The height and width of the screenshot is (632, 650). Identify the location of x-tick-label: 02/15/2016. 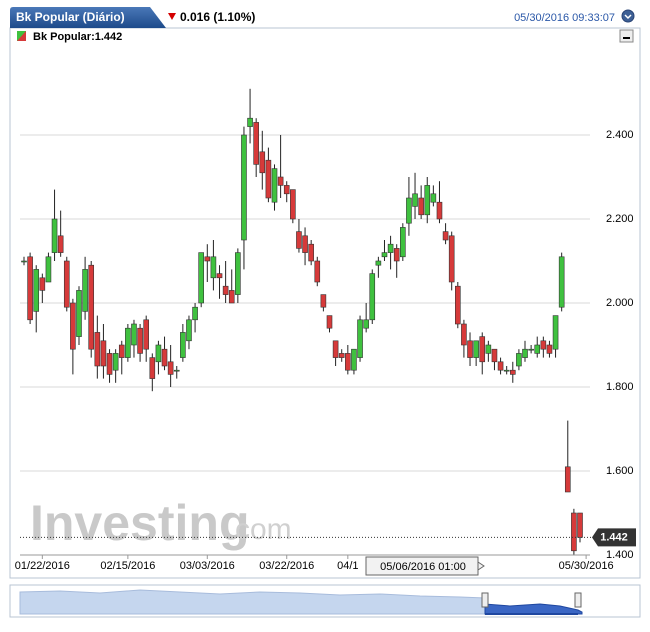
(127, 566).